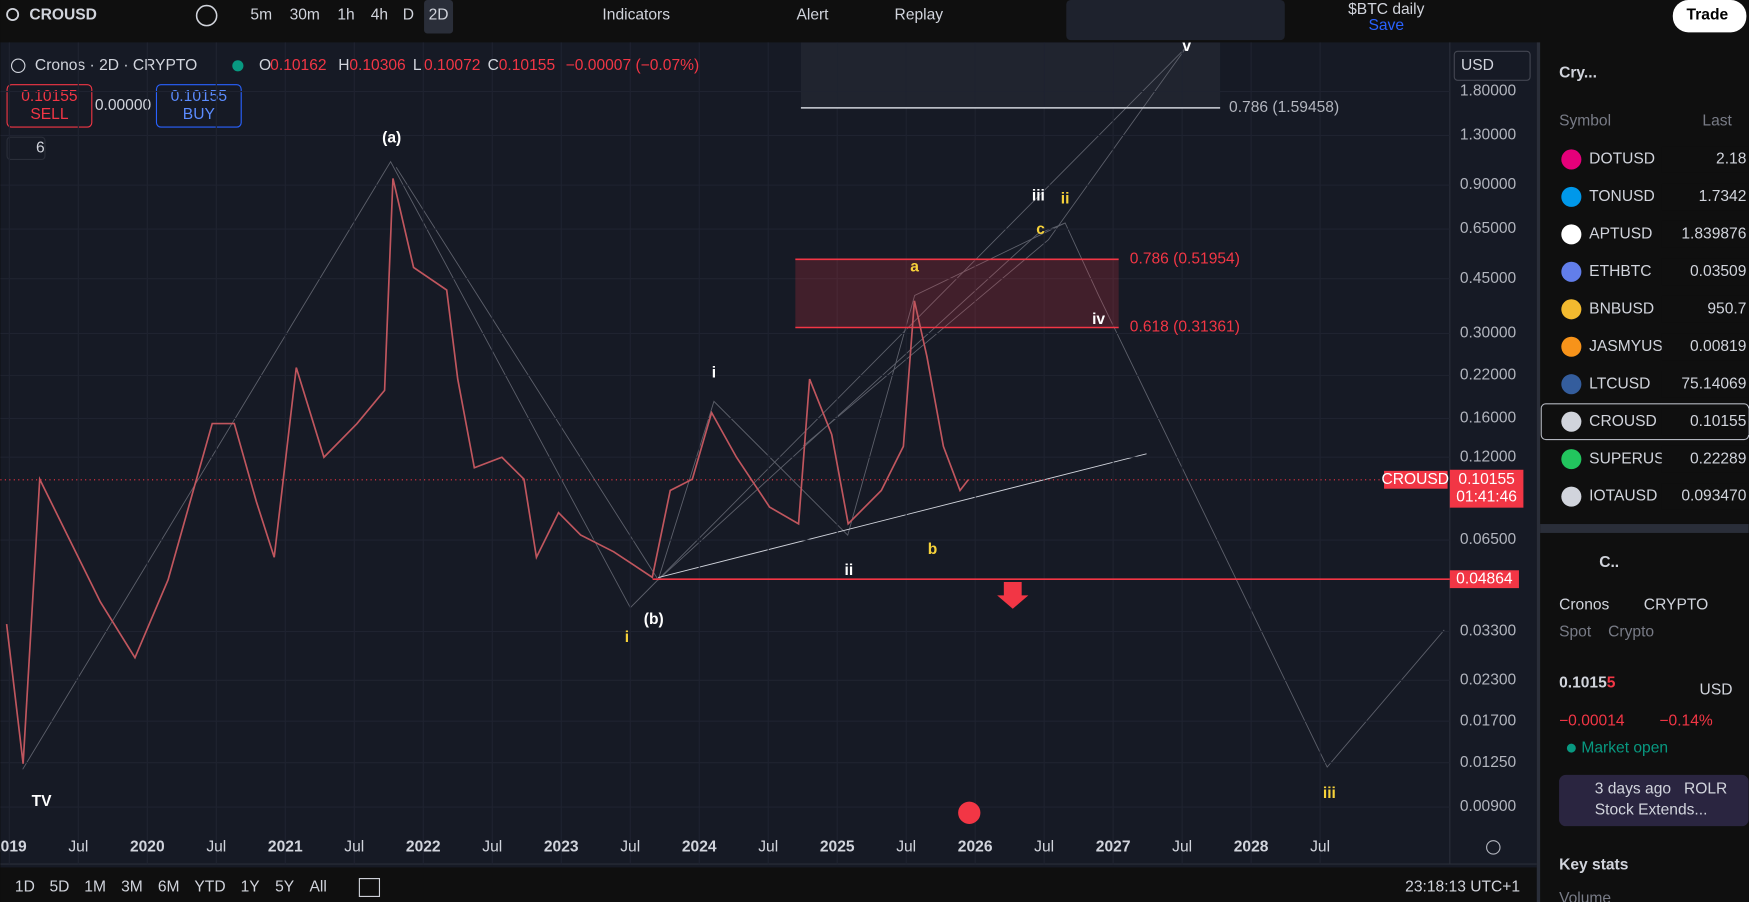  I want to click on x-tick-label: 2019, so click(13, 846).